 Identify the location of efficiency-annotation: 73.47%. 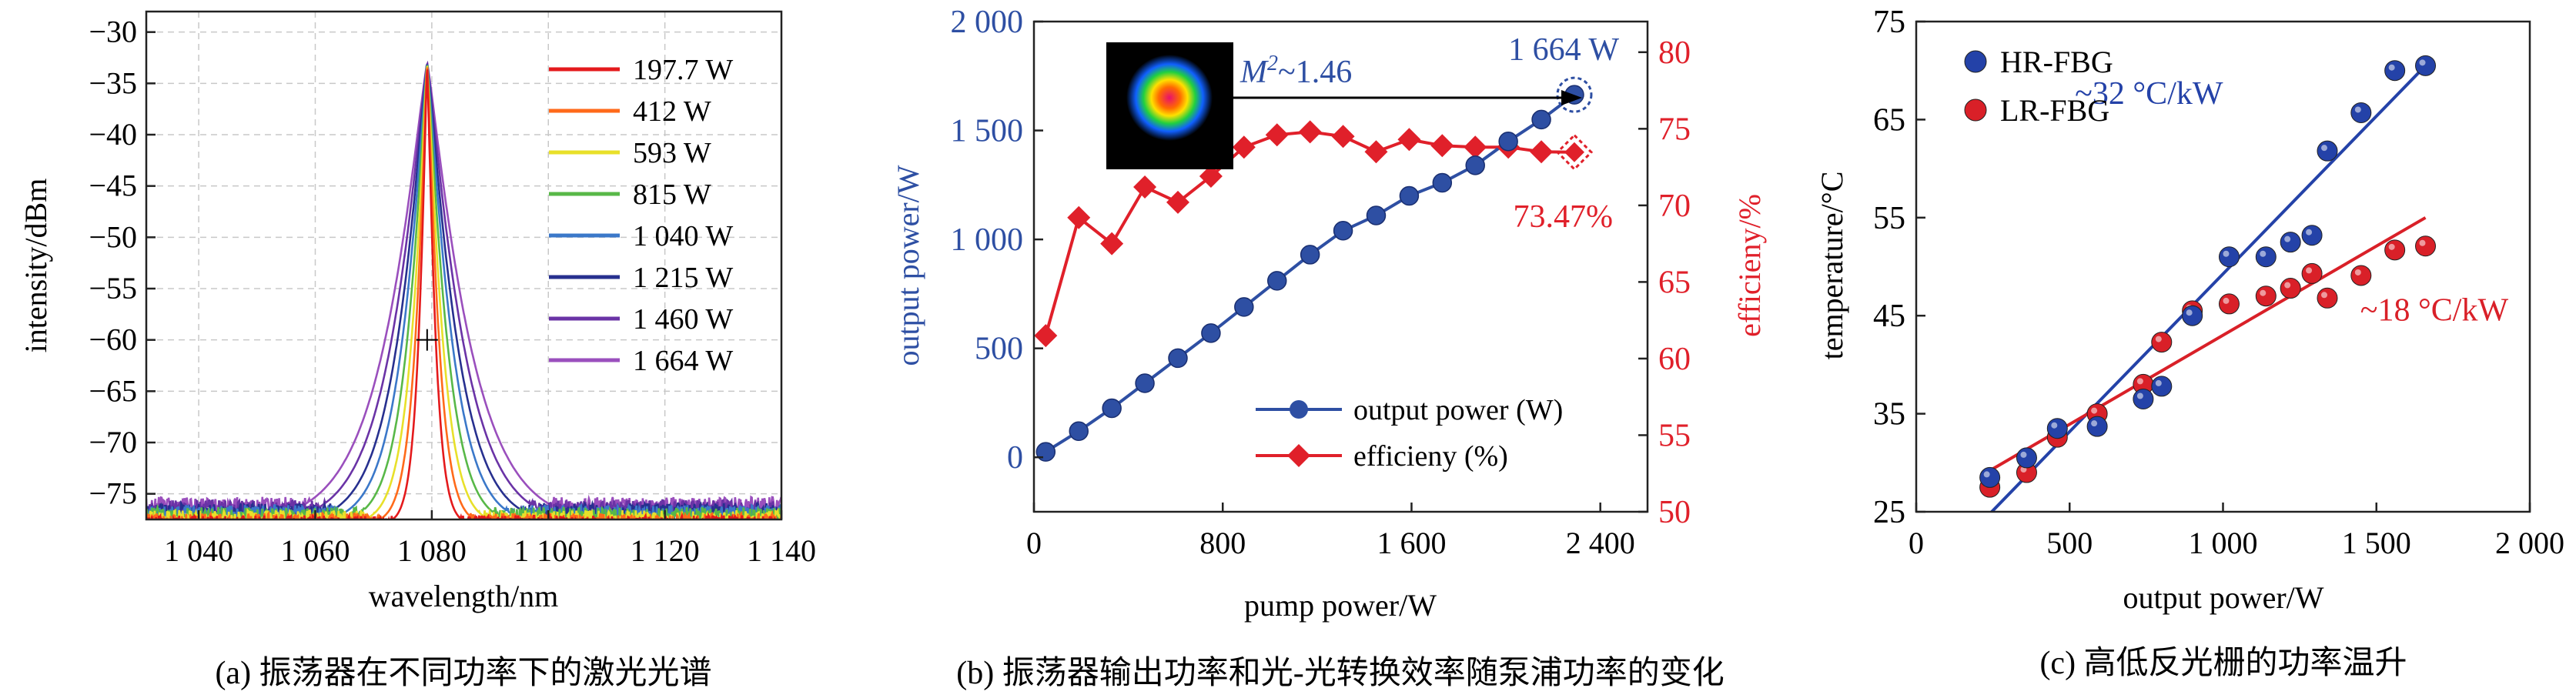
(1564, 217).